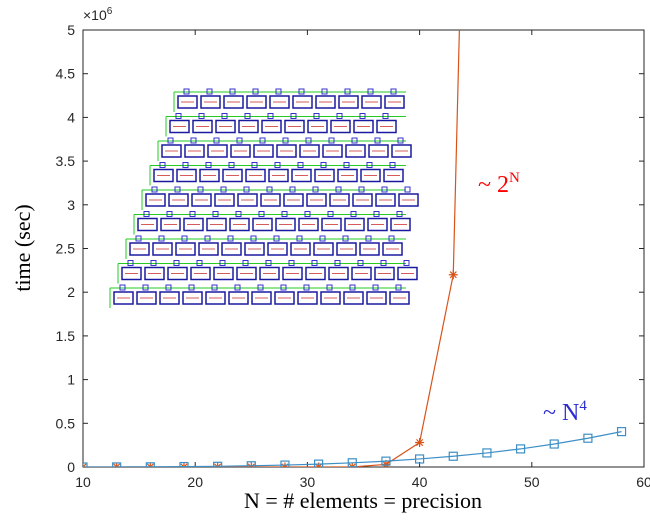 This screenshot has height=522, width=650. I want to click on y-tick-label: 1, so click(71, 380).